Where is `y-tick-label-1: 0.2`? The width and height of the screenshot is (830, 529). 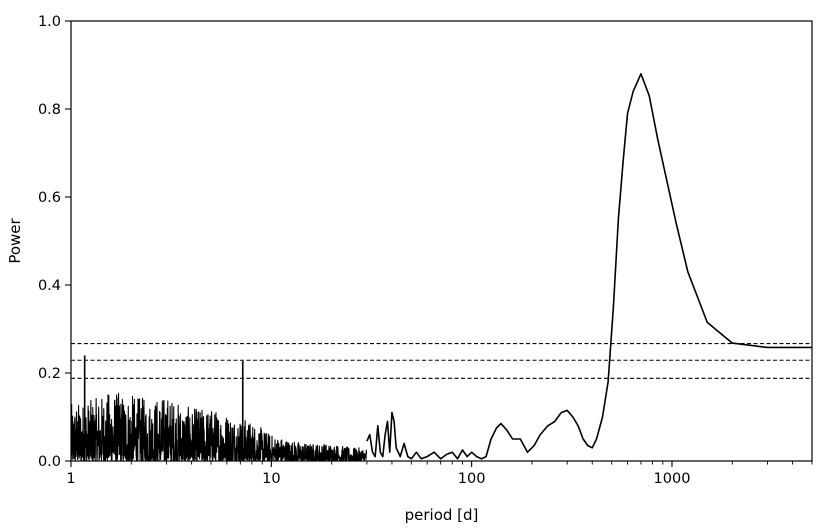
y-tick-label-1: 0.2 is located at coordinates (49, 374).